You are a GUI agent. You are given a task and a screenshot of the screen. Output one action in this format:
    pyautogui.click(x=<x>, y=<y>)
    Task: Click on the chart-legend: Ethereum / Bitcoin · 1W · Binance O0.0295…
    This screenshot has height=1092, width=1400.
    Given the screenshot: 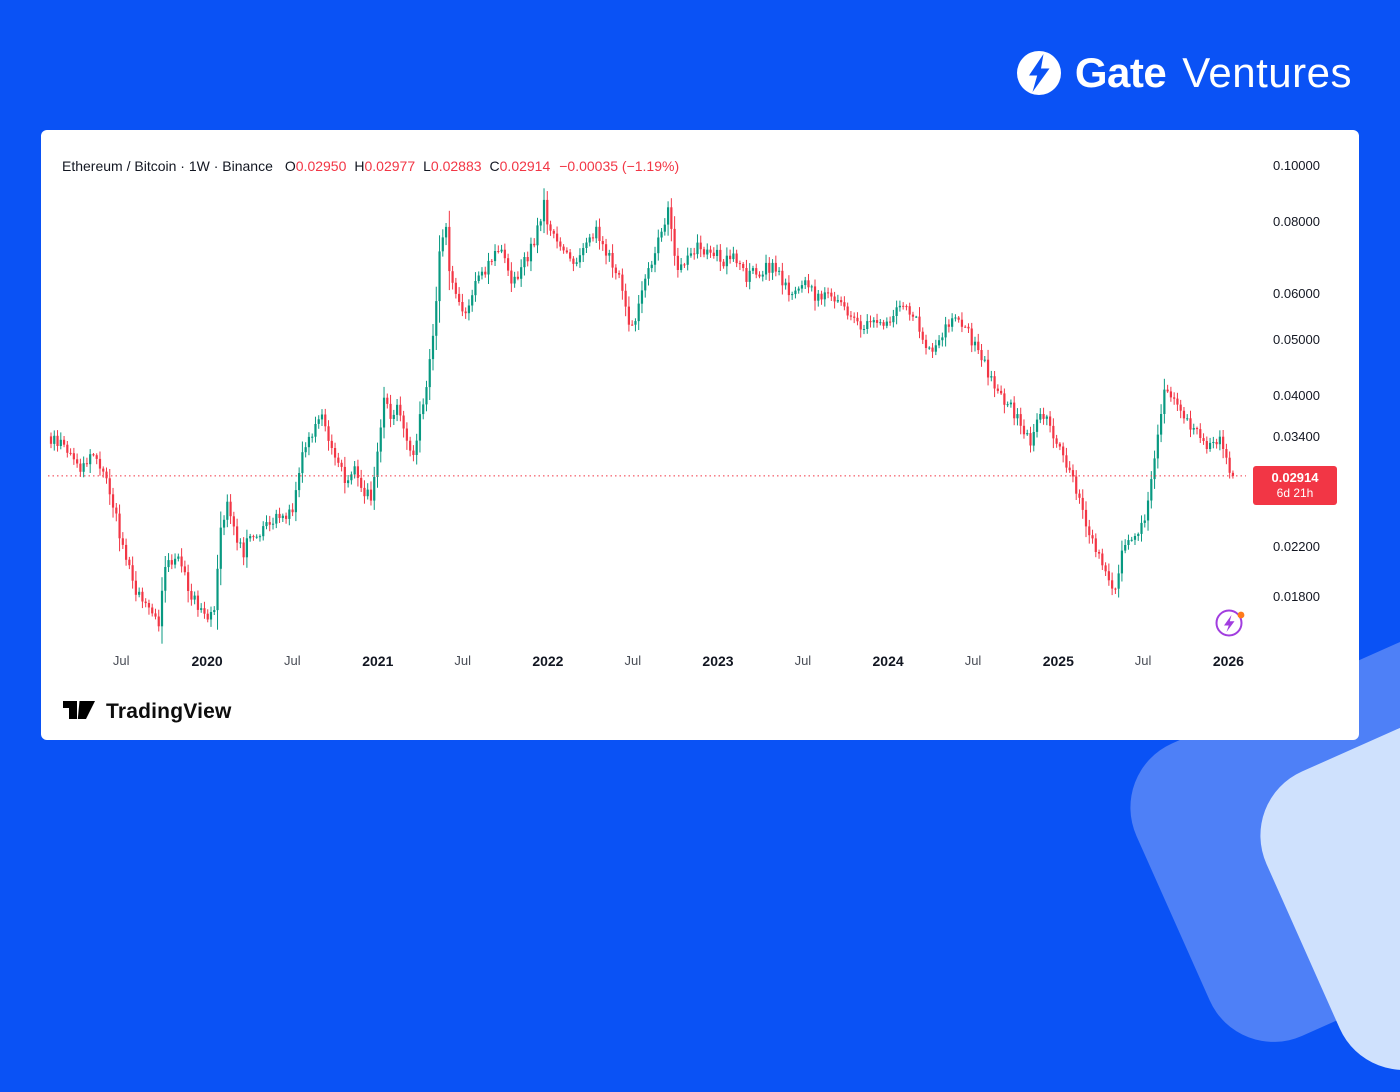 What is the action you would take?
    pyautogui.click(x=370, y=166)
    